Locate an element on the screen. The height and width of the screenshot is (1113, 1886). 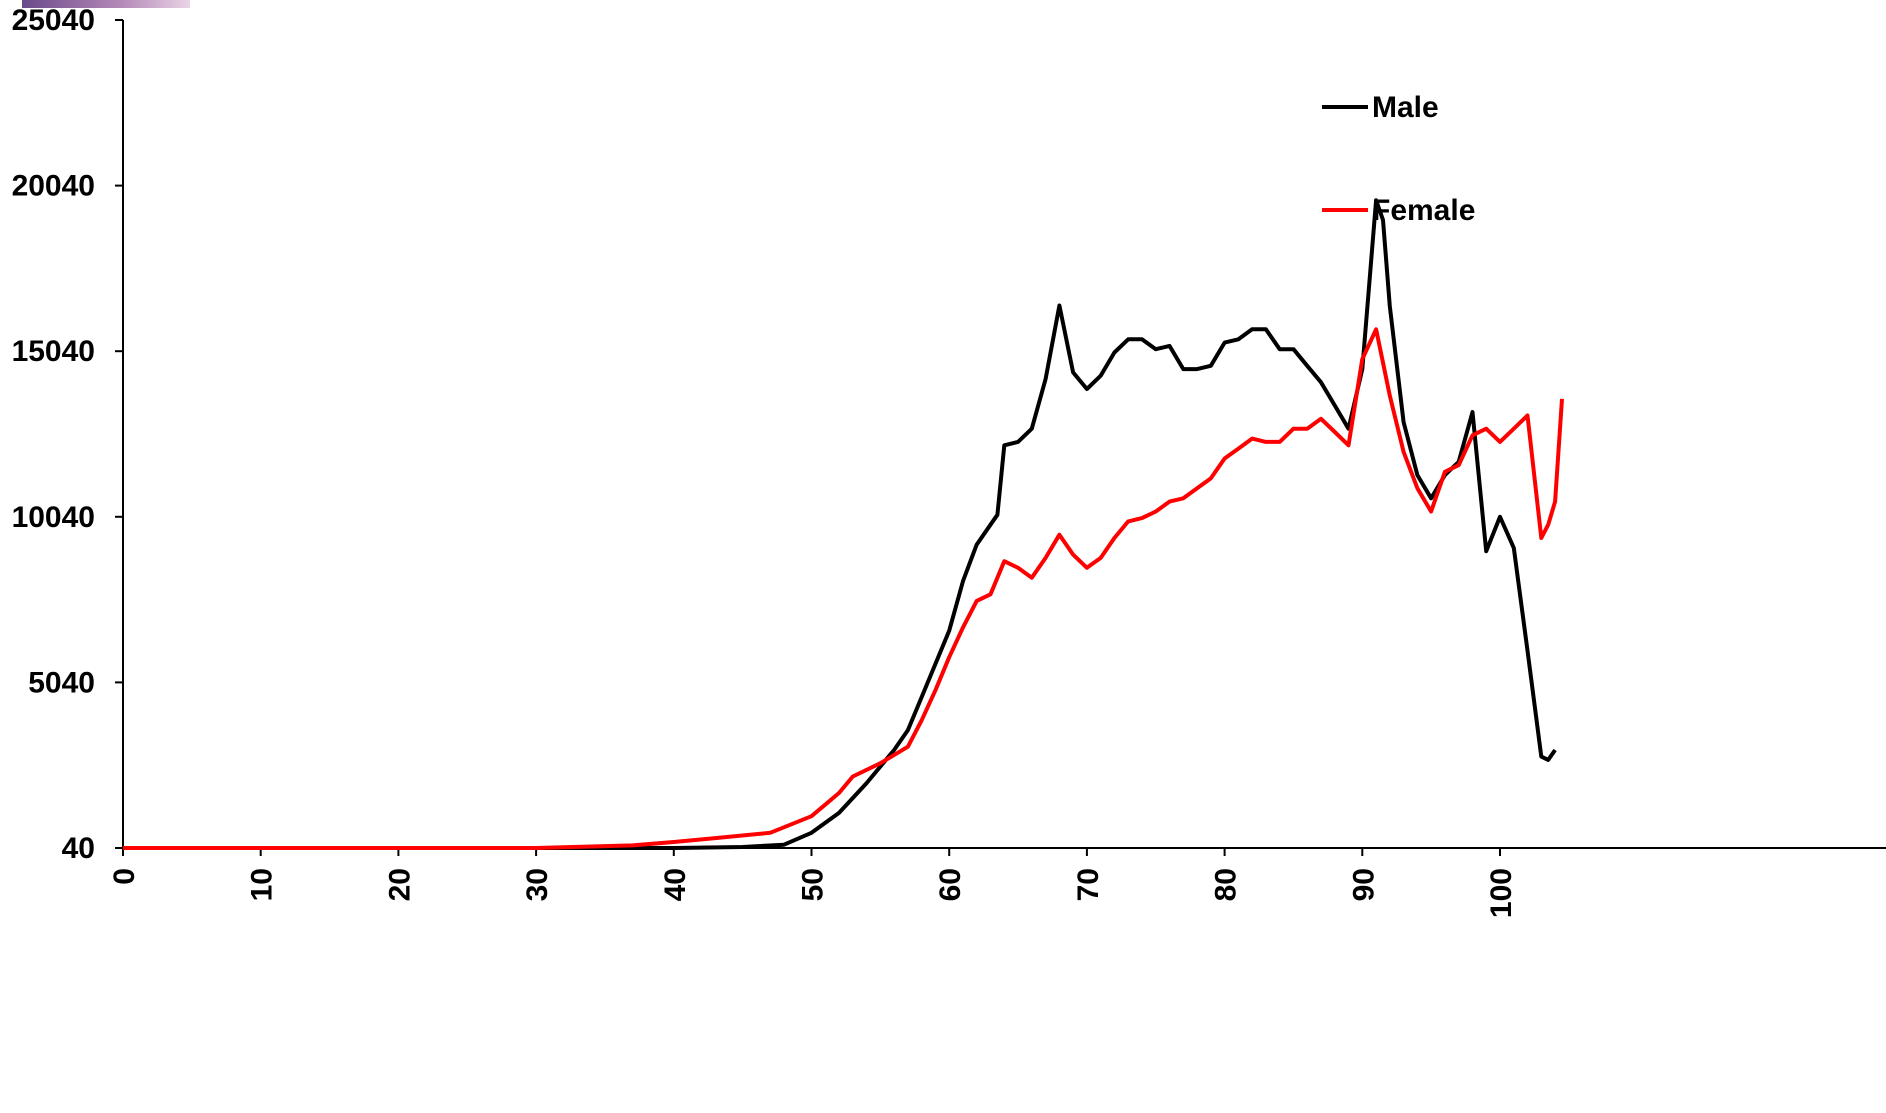
x-tick-label: 30 is located at coordinates (537, 884).